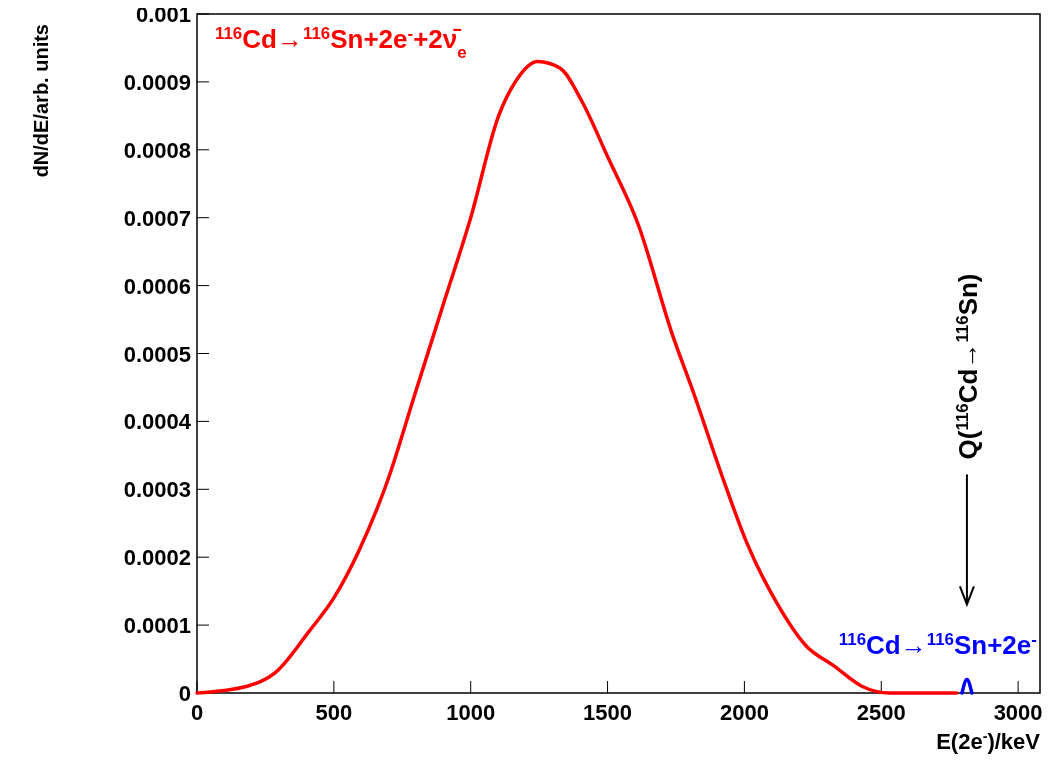 The width and height of the screenshot is (1060, 764). I want to click on y-tick-label: 0.0005, so click(157, 354).